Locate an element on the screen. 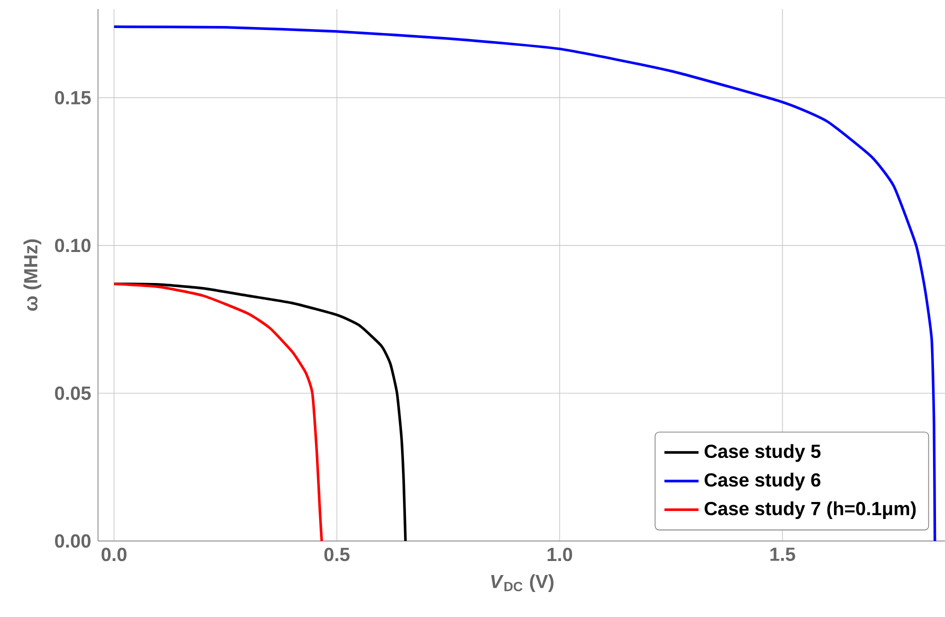 Image resolution: width=945 pixels, height=617 pixels. x-tick-label: 1.0 is located at coordinates (560, 555).